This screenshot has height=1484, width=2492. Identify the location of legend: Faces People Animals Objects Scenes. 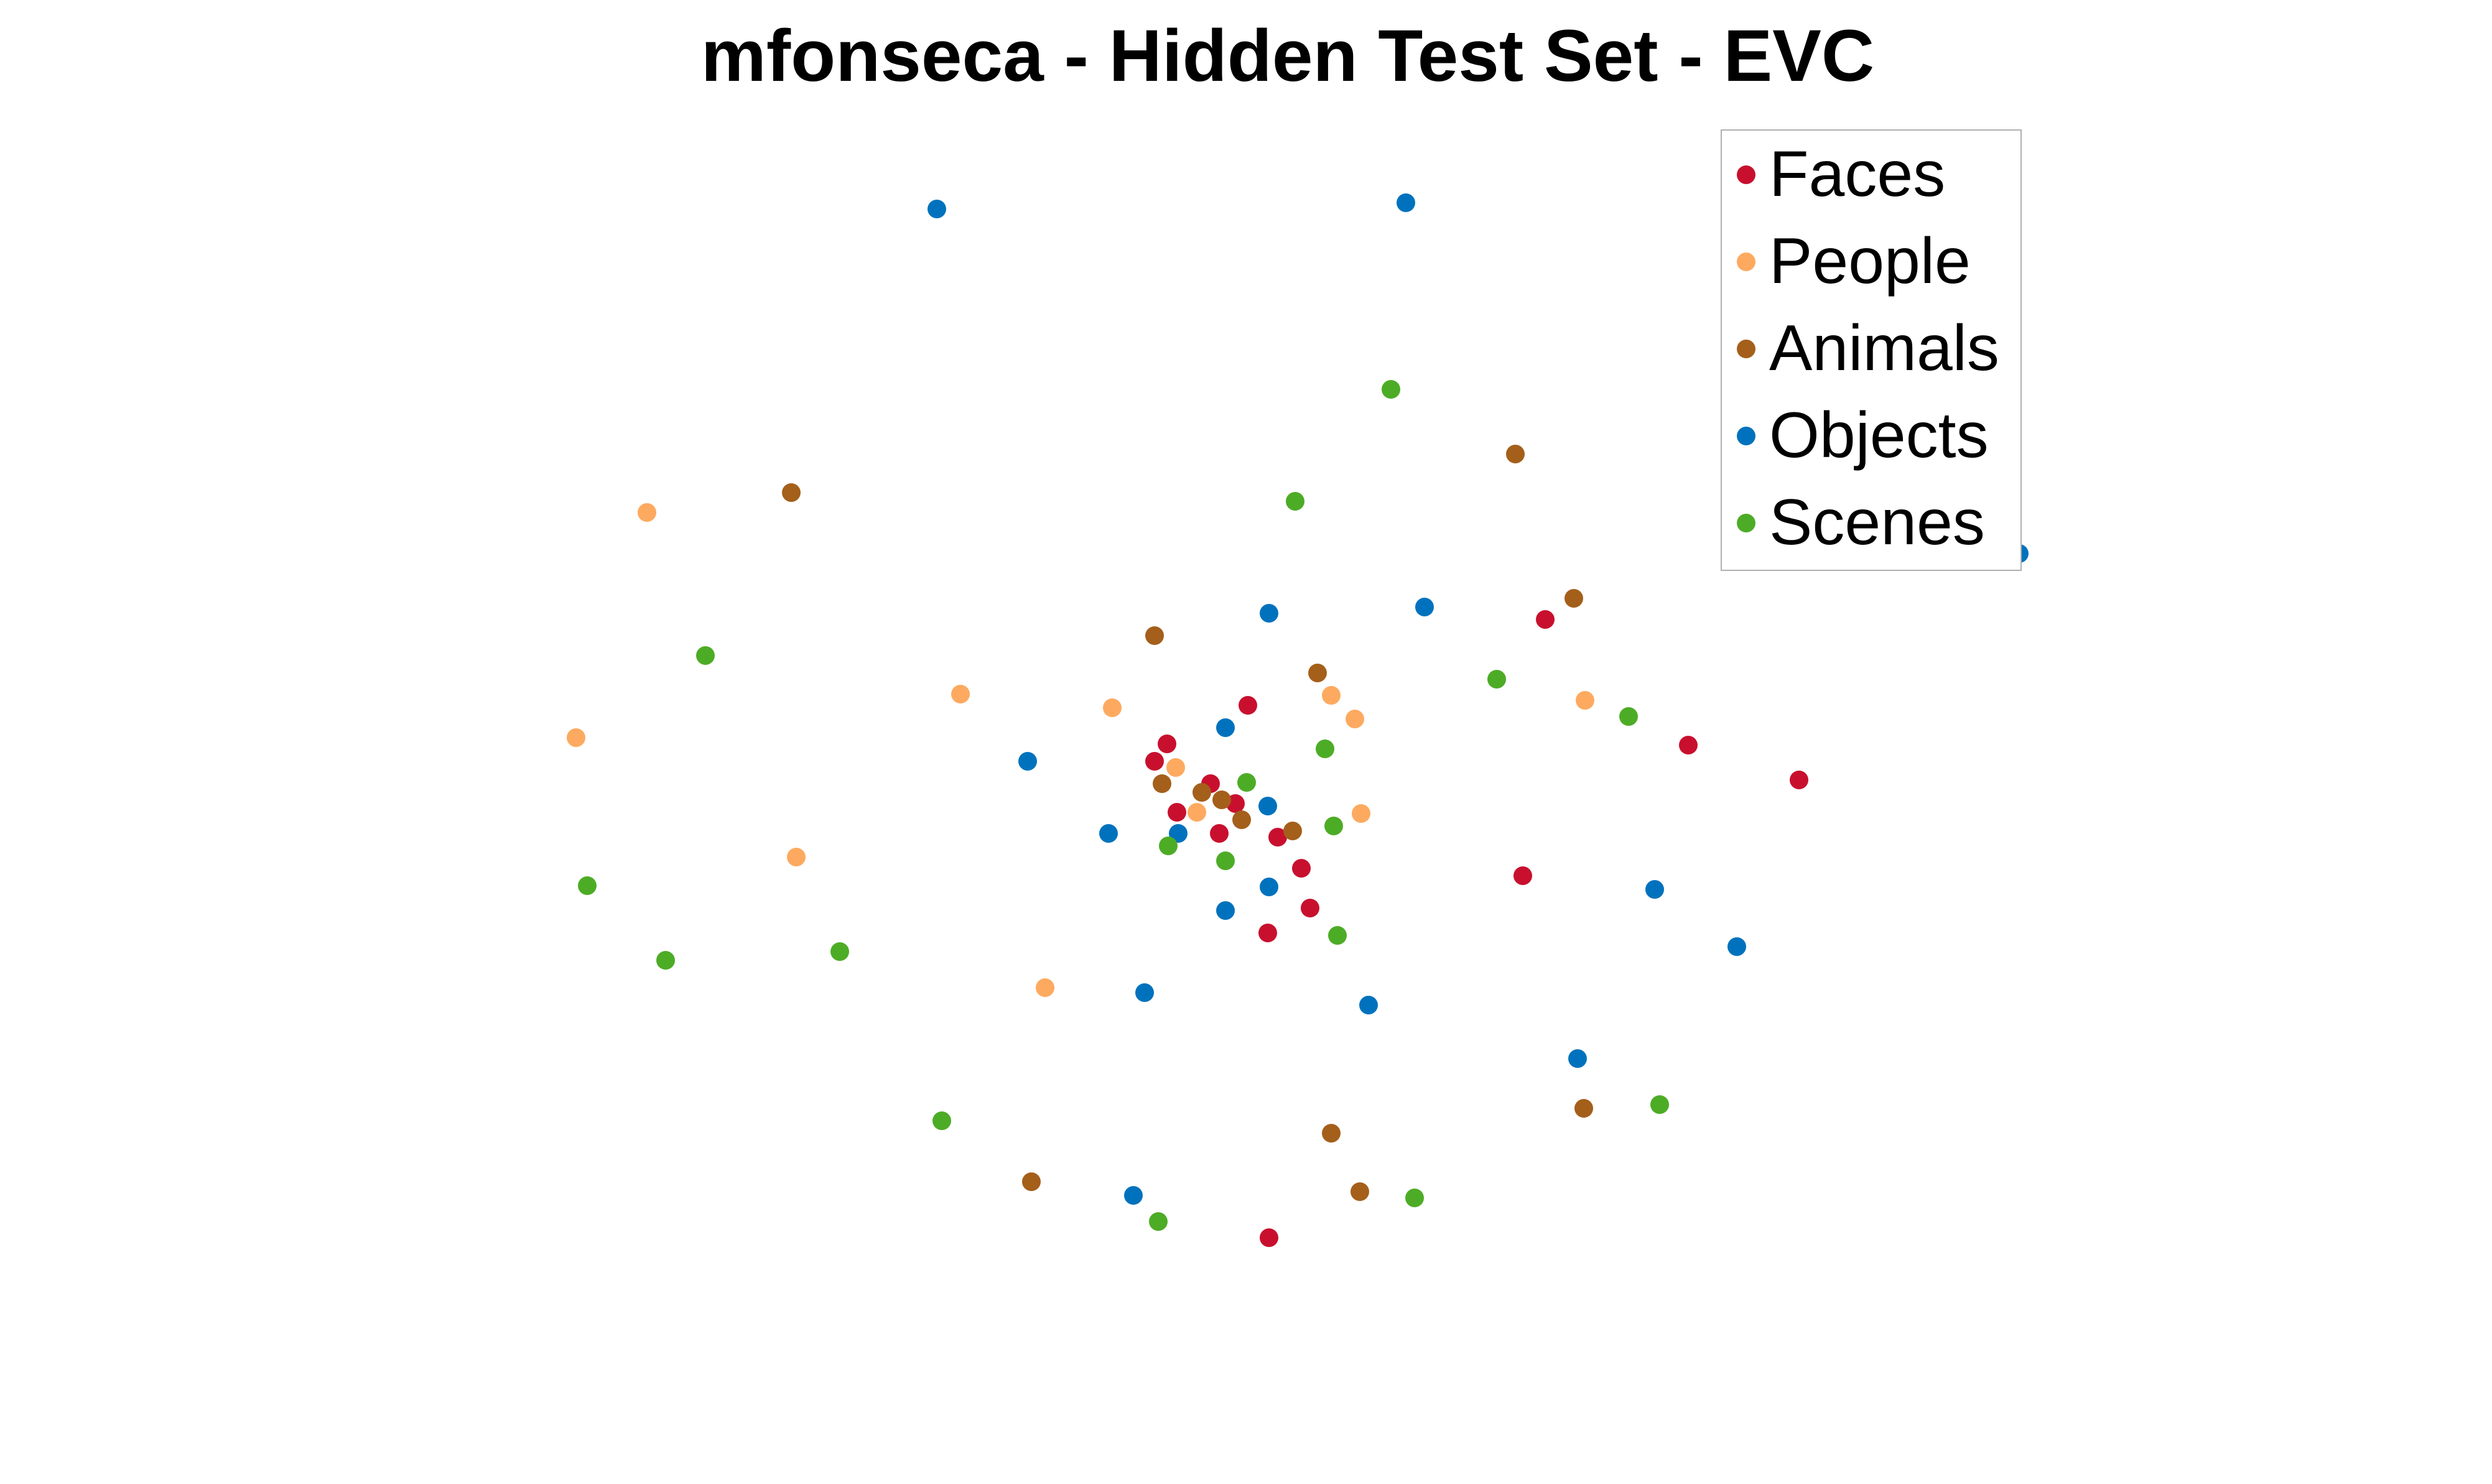
(1871, 350).